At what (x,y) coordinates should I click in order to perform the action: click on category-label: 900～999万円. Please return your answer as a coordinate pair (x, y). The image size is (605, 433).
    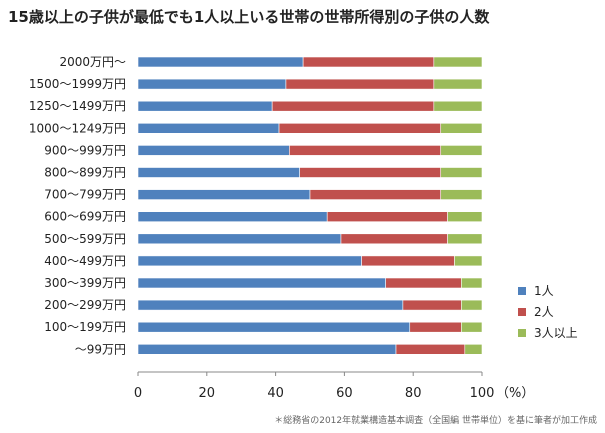
    Looking at the image, I should click on (85, 150).